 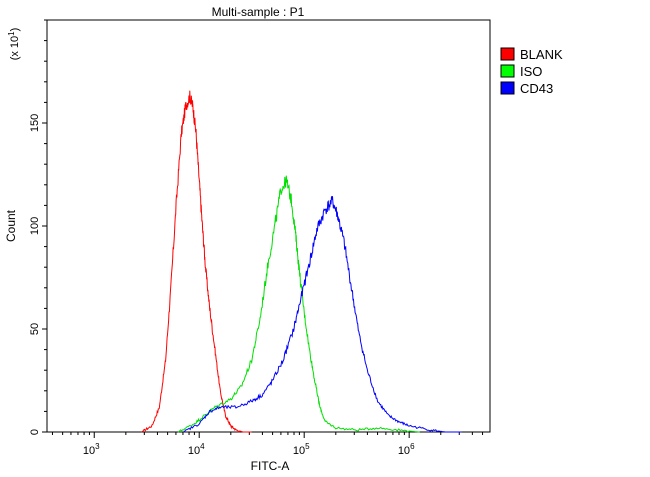 I want to click on svg-text: (x 101), so click(x=14, y=44).